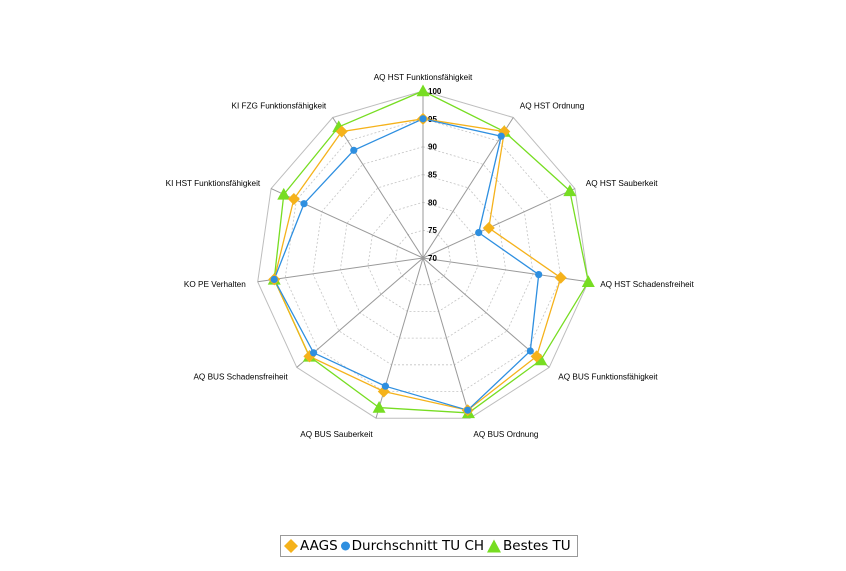  What do you see at coordinates (537, 546) in the screenshot?
I see `legend-label: Bestes TU` at bounding box center [537, 546].